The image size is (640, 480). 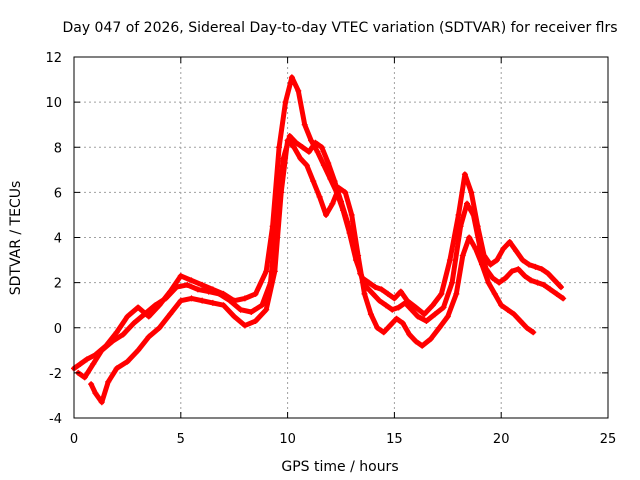 What do you see at coordinates (394, 439) in the screenshot?
I see `x-tick-label: 15` at bounding box center [394, 439].